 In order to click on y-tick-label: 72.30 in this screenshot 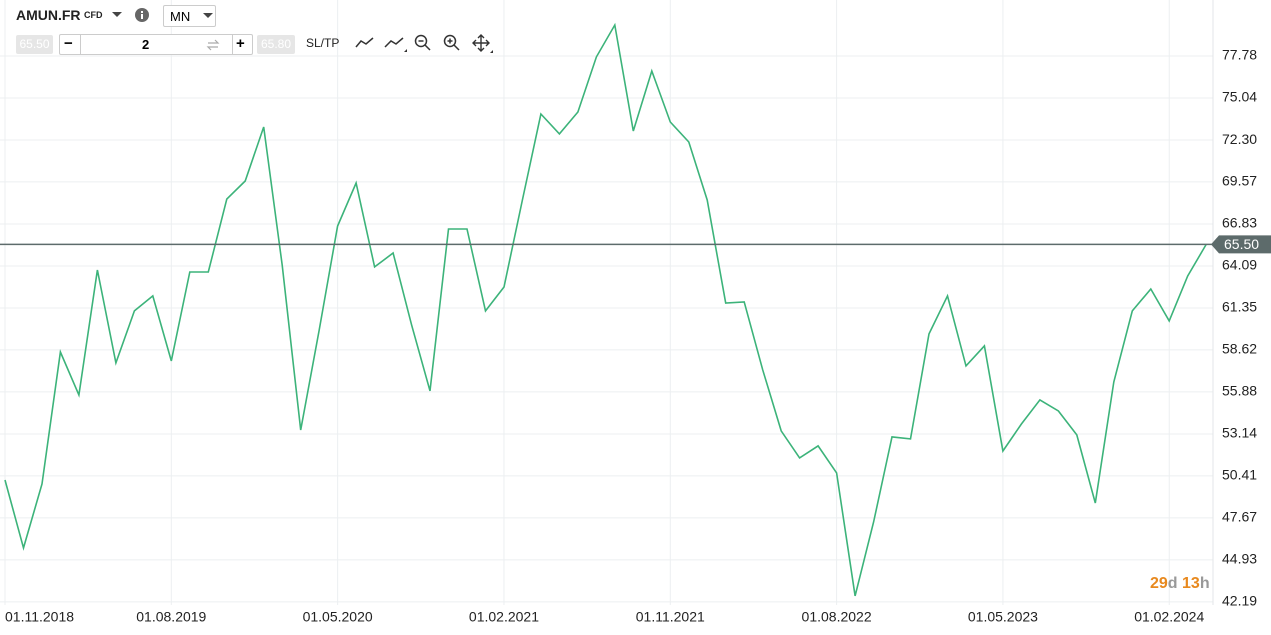, I will do `click(1239, 139)`.